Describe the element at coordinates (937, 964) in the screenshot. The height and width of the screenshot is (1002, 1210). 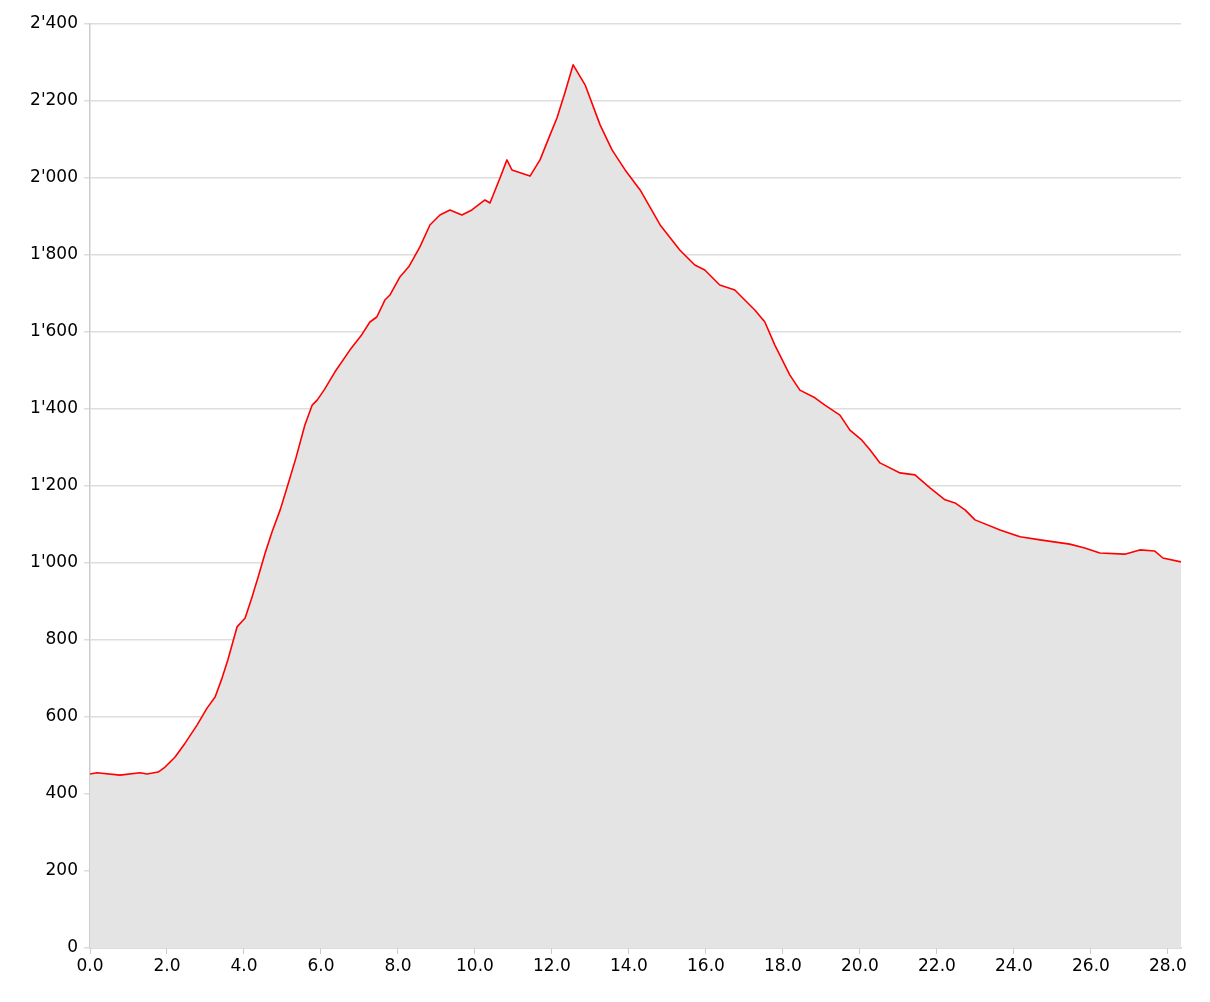
I see `x-tick-label: 22.0` at that location.